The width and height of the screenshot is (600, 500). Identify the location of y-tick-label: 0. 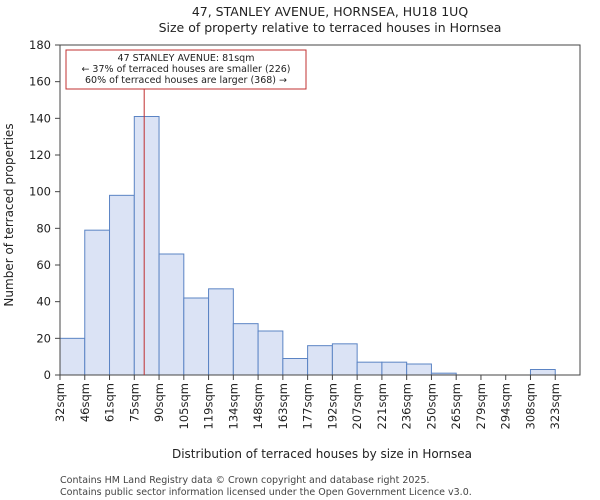
(47, 375).